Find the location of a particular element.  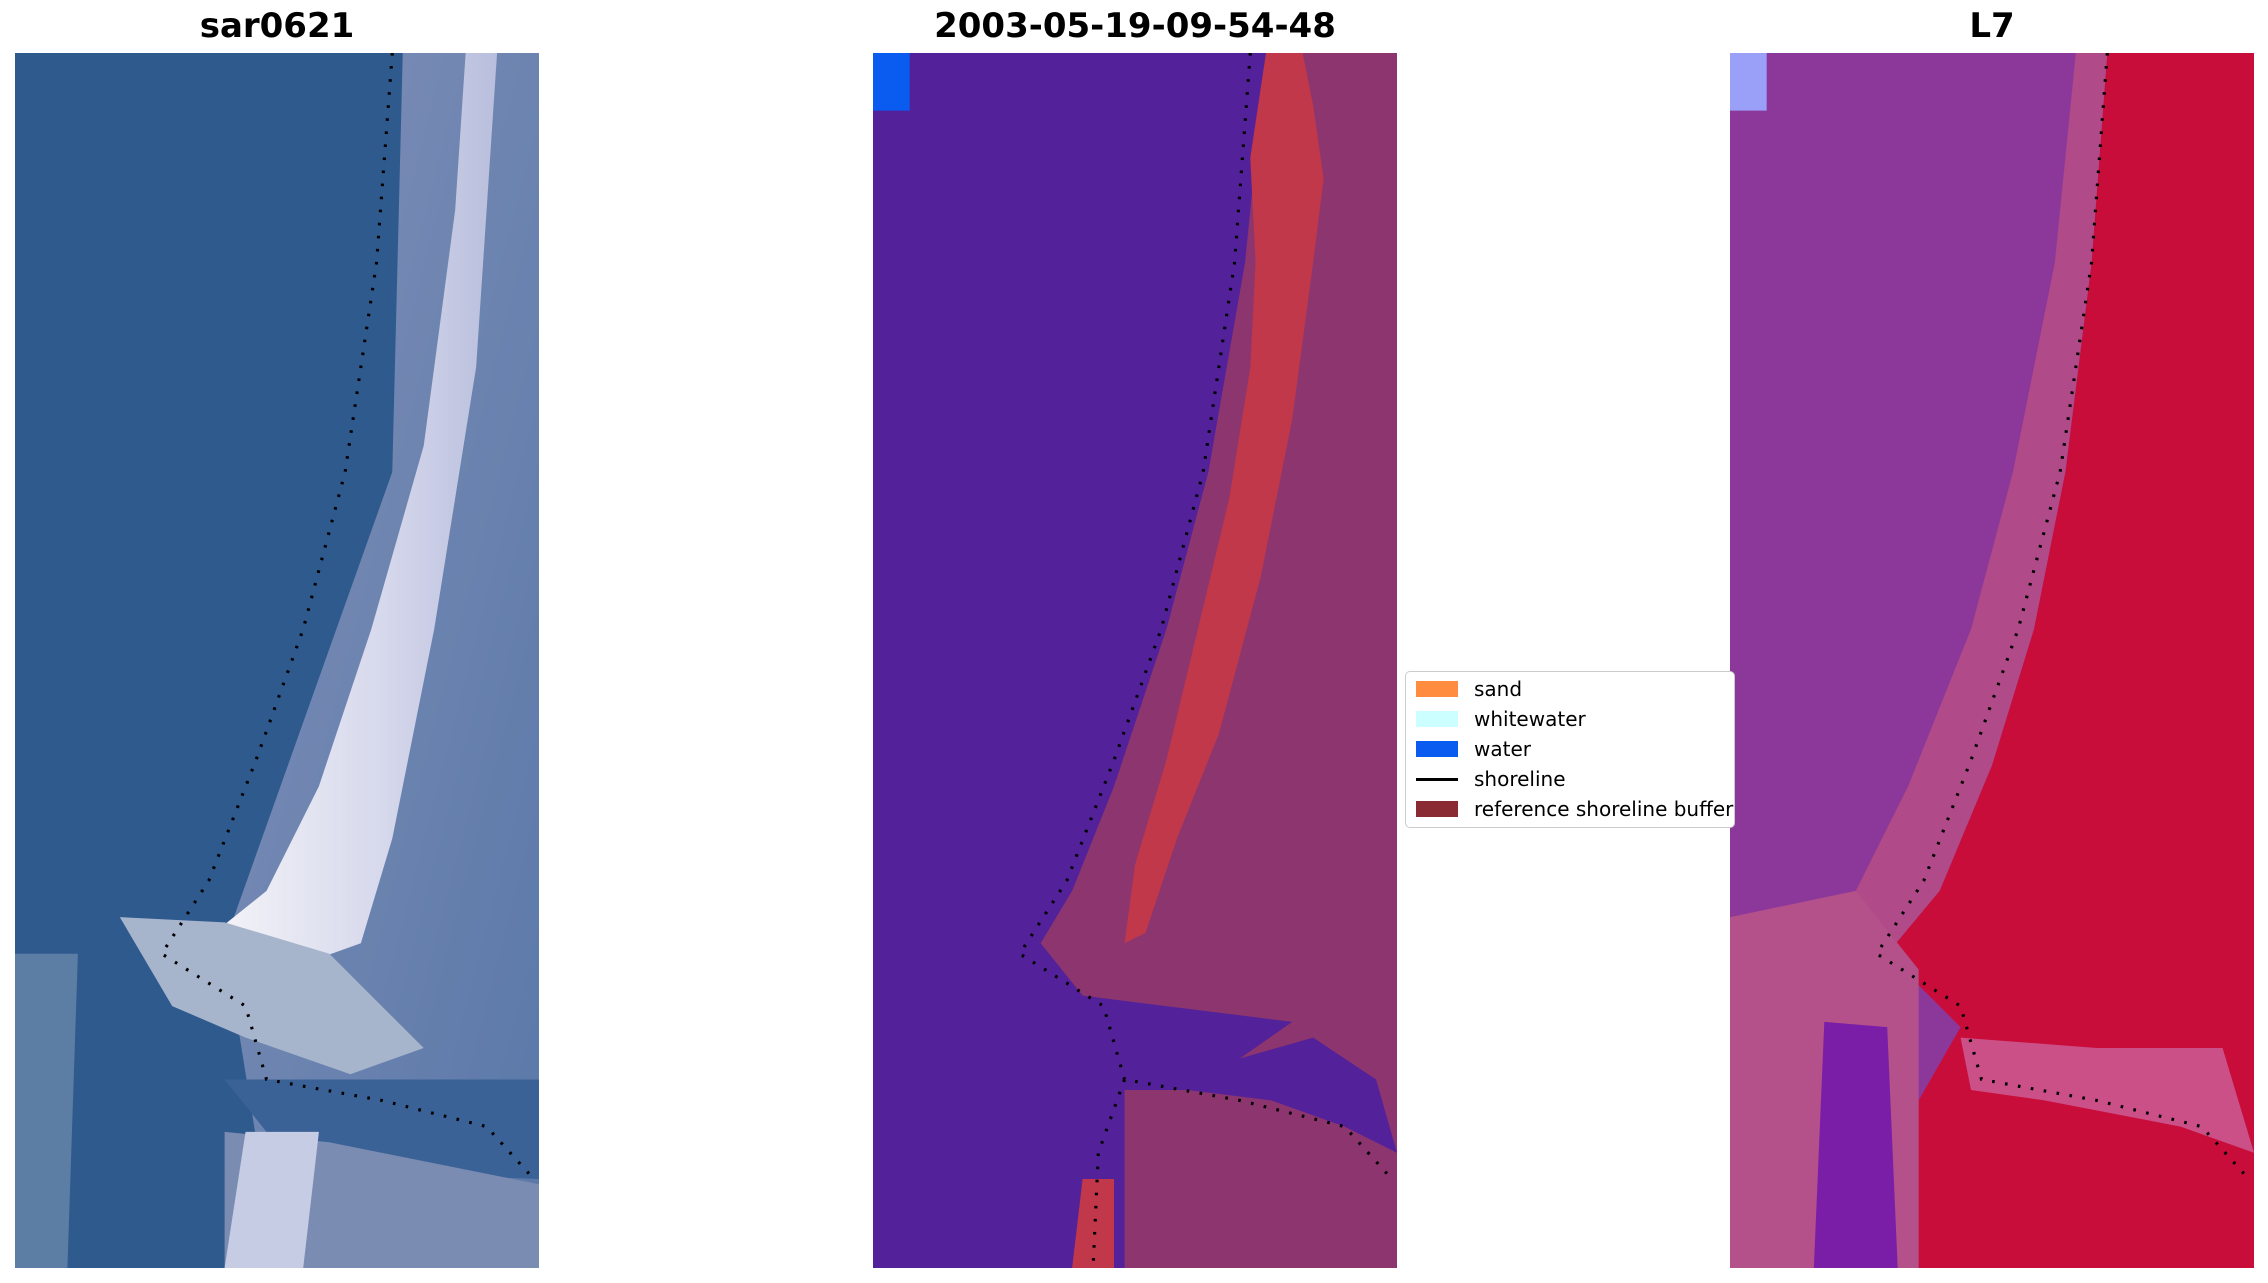

legend-item-reference-buffer: reference shoreline buffer is located at coordinates (1574, 809).